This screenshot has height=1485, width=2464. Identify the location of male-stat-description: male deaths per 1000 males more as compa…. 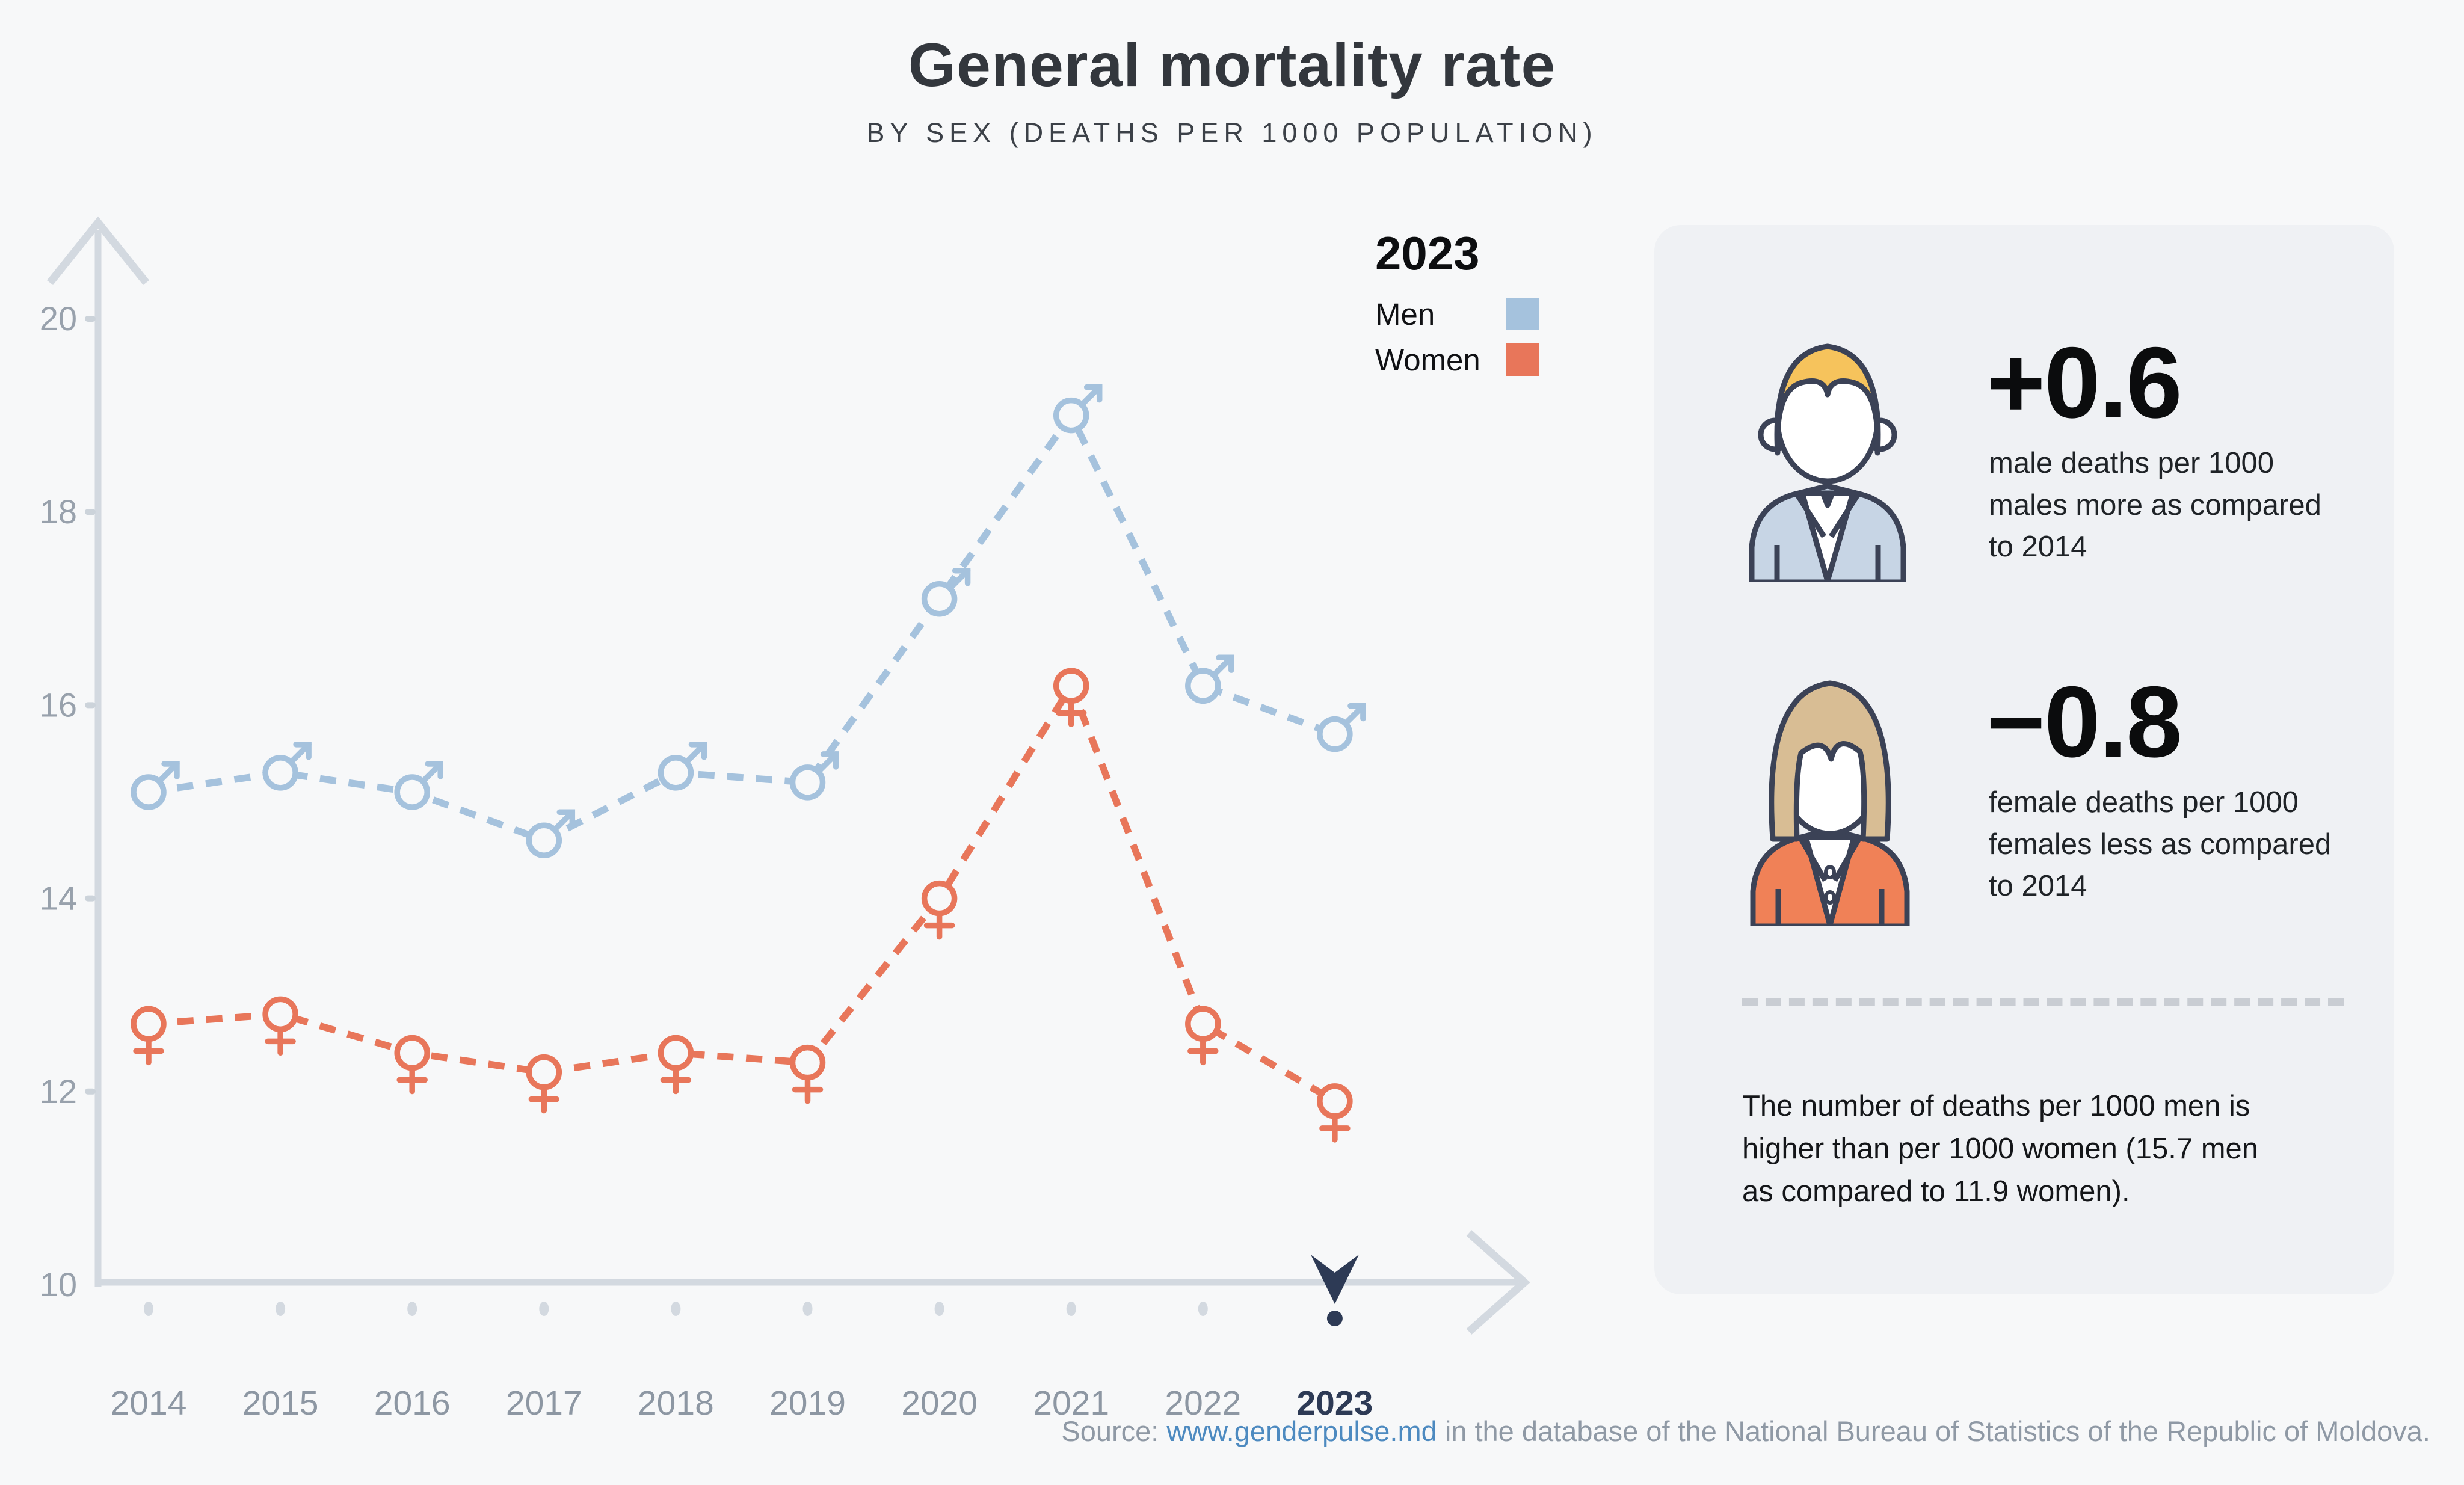
(2155, 506).